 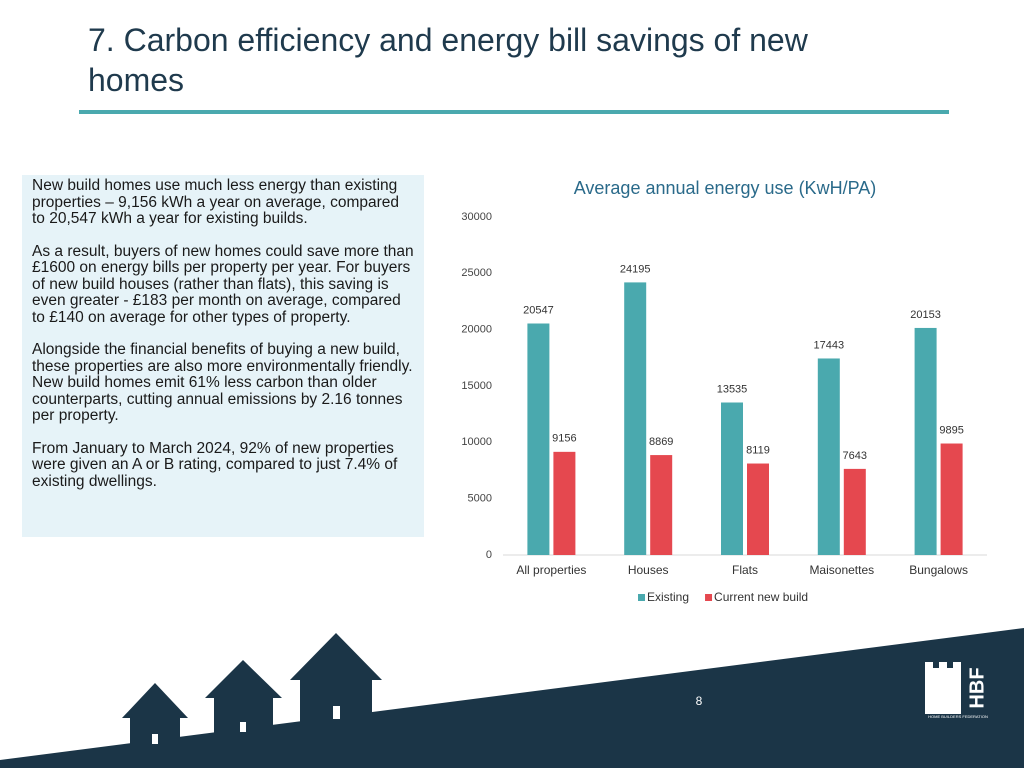 What do you see at coordinates (648, 570) in the screenshot?
I see `x-tick-label: Houses` at bounding box center [648, 570].